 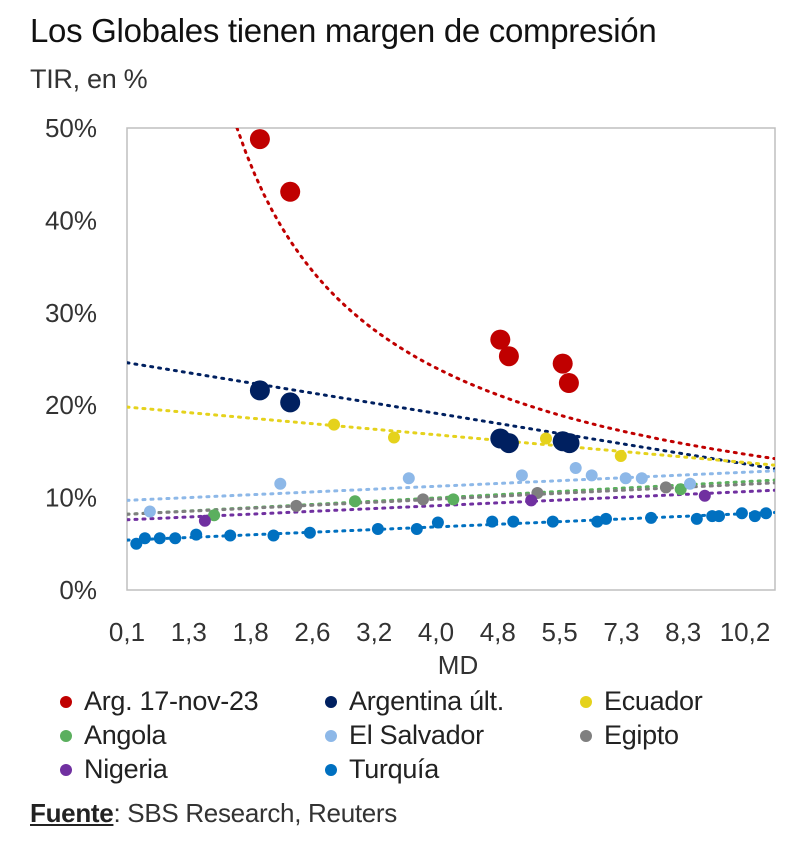 I want to click on x-tick-label: 0,1, so click(x=127, y=632).